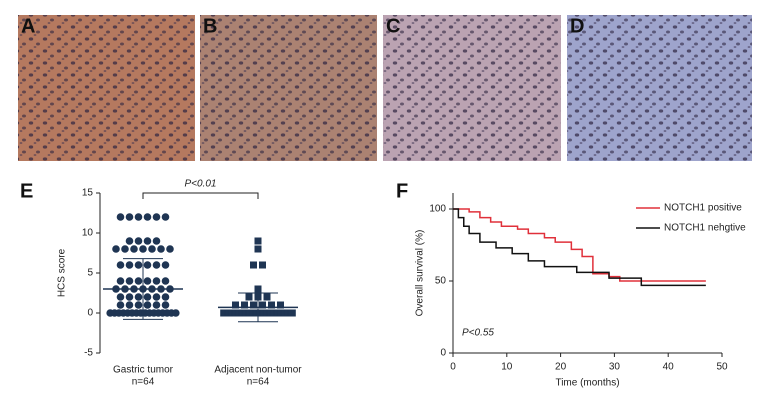 Image resolution: width=768 pixels, height=413 pixels. What do you see at coordinates (88, 193) in the screenshot?
I see `y-tick-label: 15` at bounding box center [88, 193].